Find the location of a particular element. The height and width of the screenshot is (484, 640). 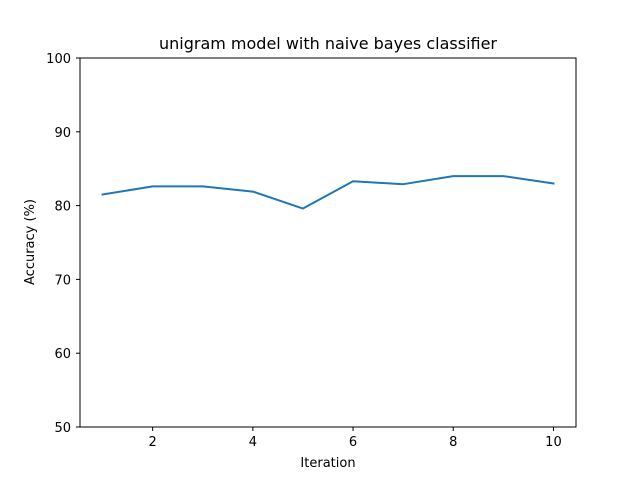

x-tick-label: 2 is located at coordinates (153, 442).